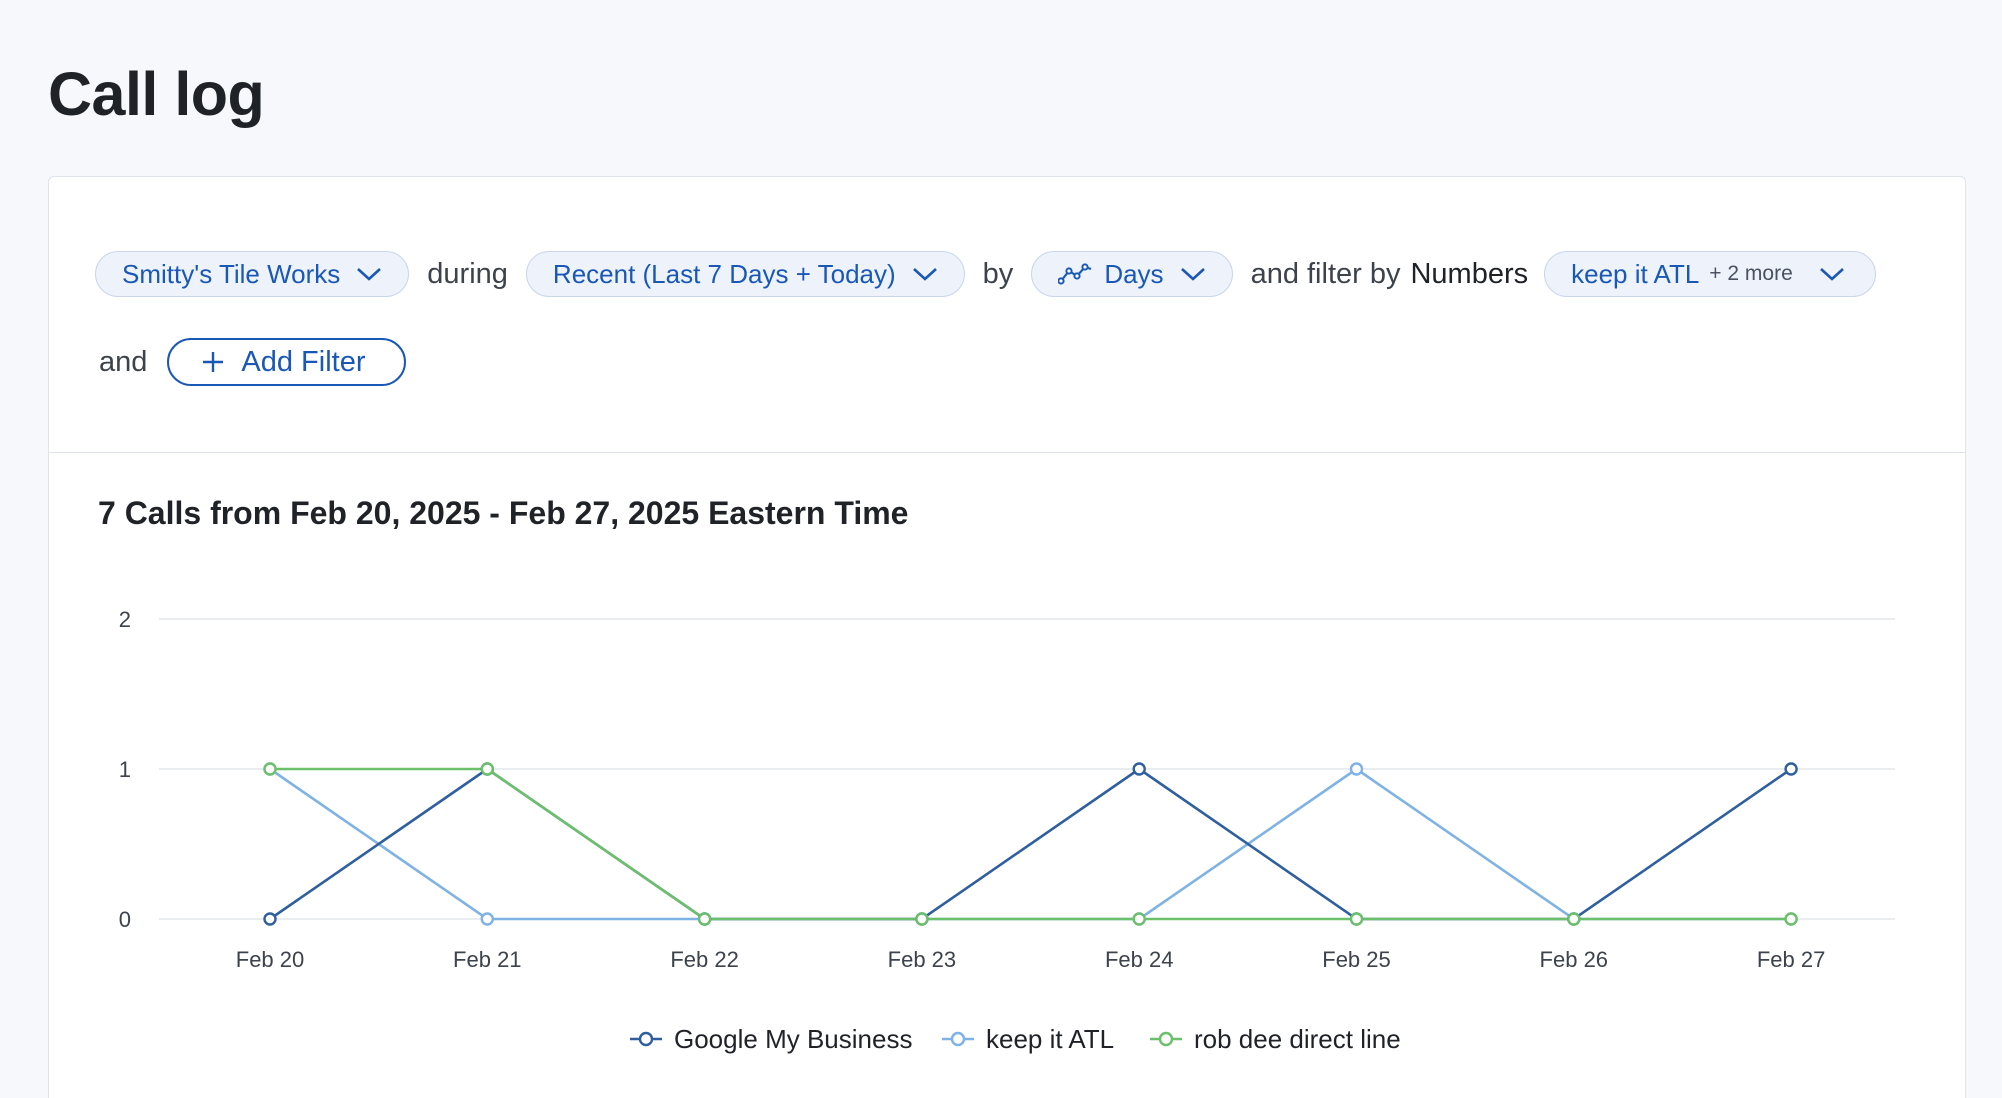 This screenshot has width=2002, height=1098. Describe the element at coordinates (922, 959) in the screenshot. I see `x-tick-label: Feb 23` at that location.